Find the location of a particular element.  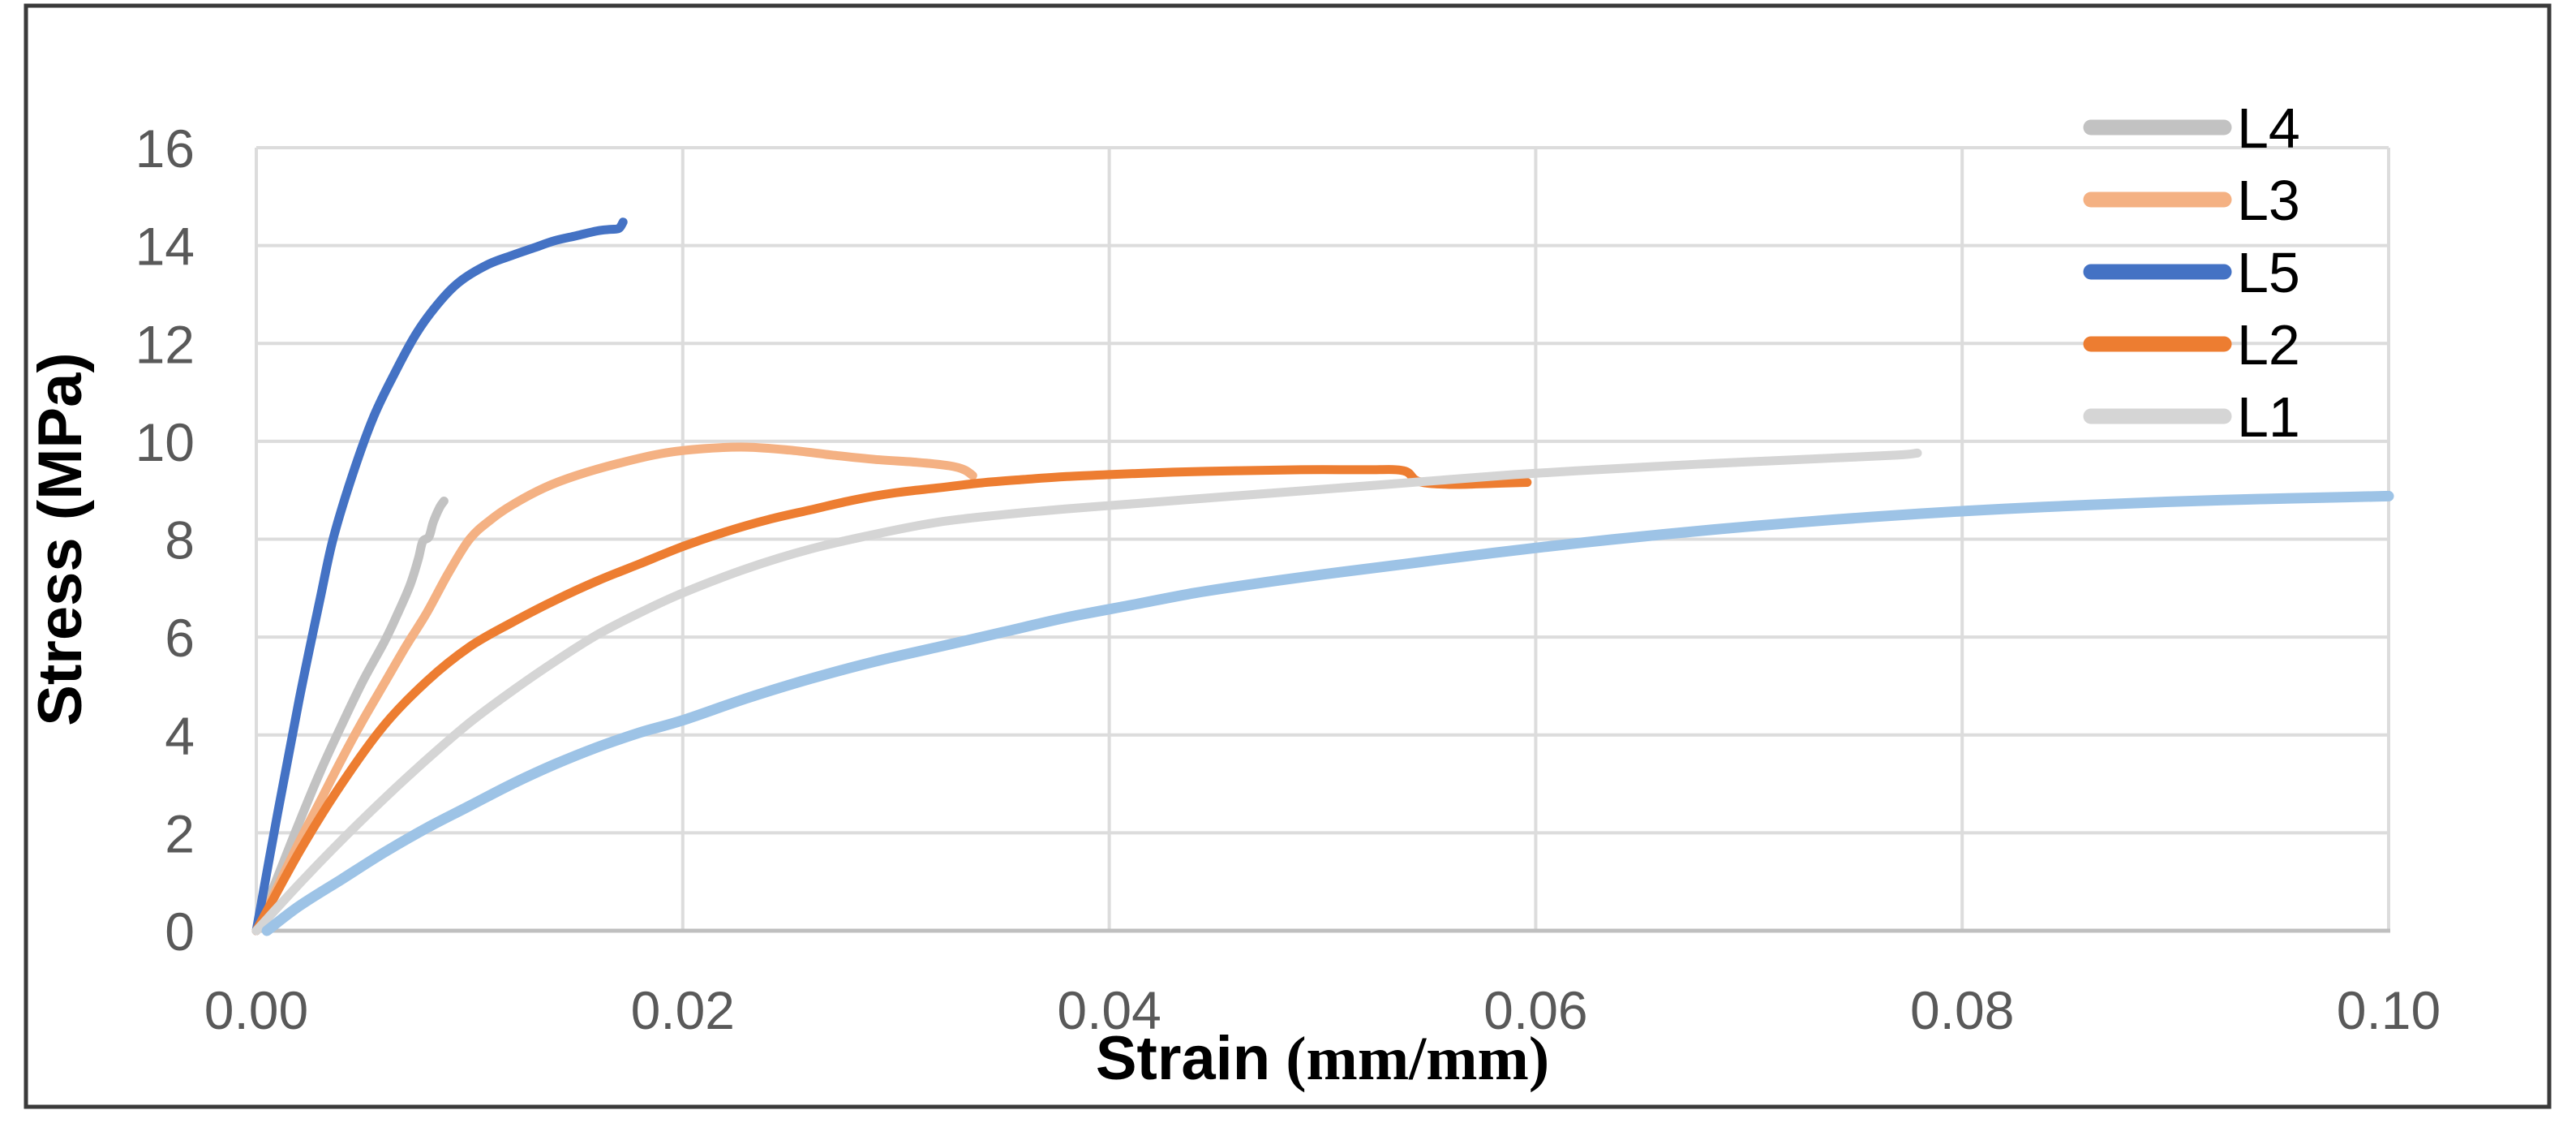

legend: L4 L3 L5 L2 L1 is located at coordinates (2191, 273).